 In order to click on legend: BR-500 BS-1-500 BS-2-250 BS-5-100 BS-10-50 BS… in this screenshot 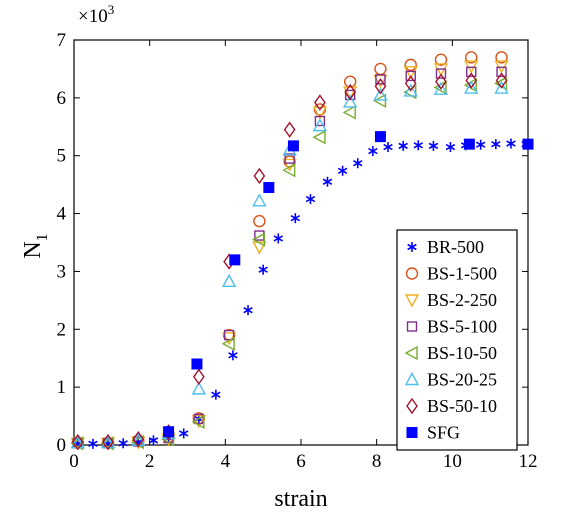, I will do `click(457, 340)`.